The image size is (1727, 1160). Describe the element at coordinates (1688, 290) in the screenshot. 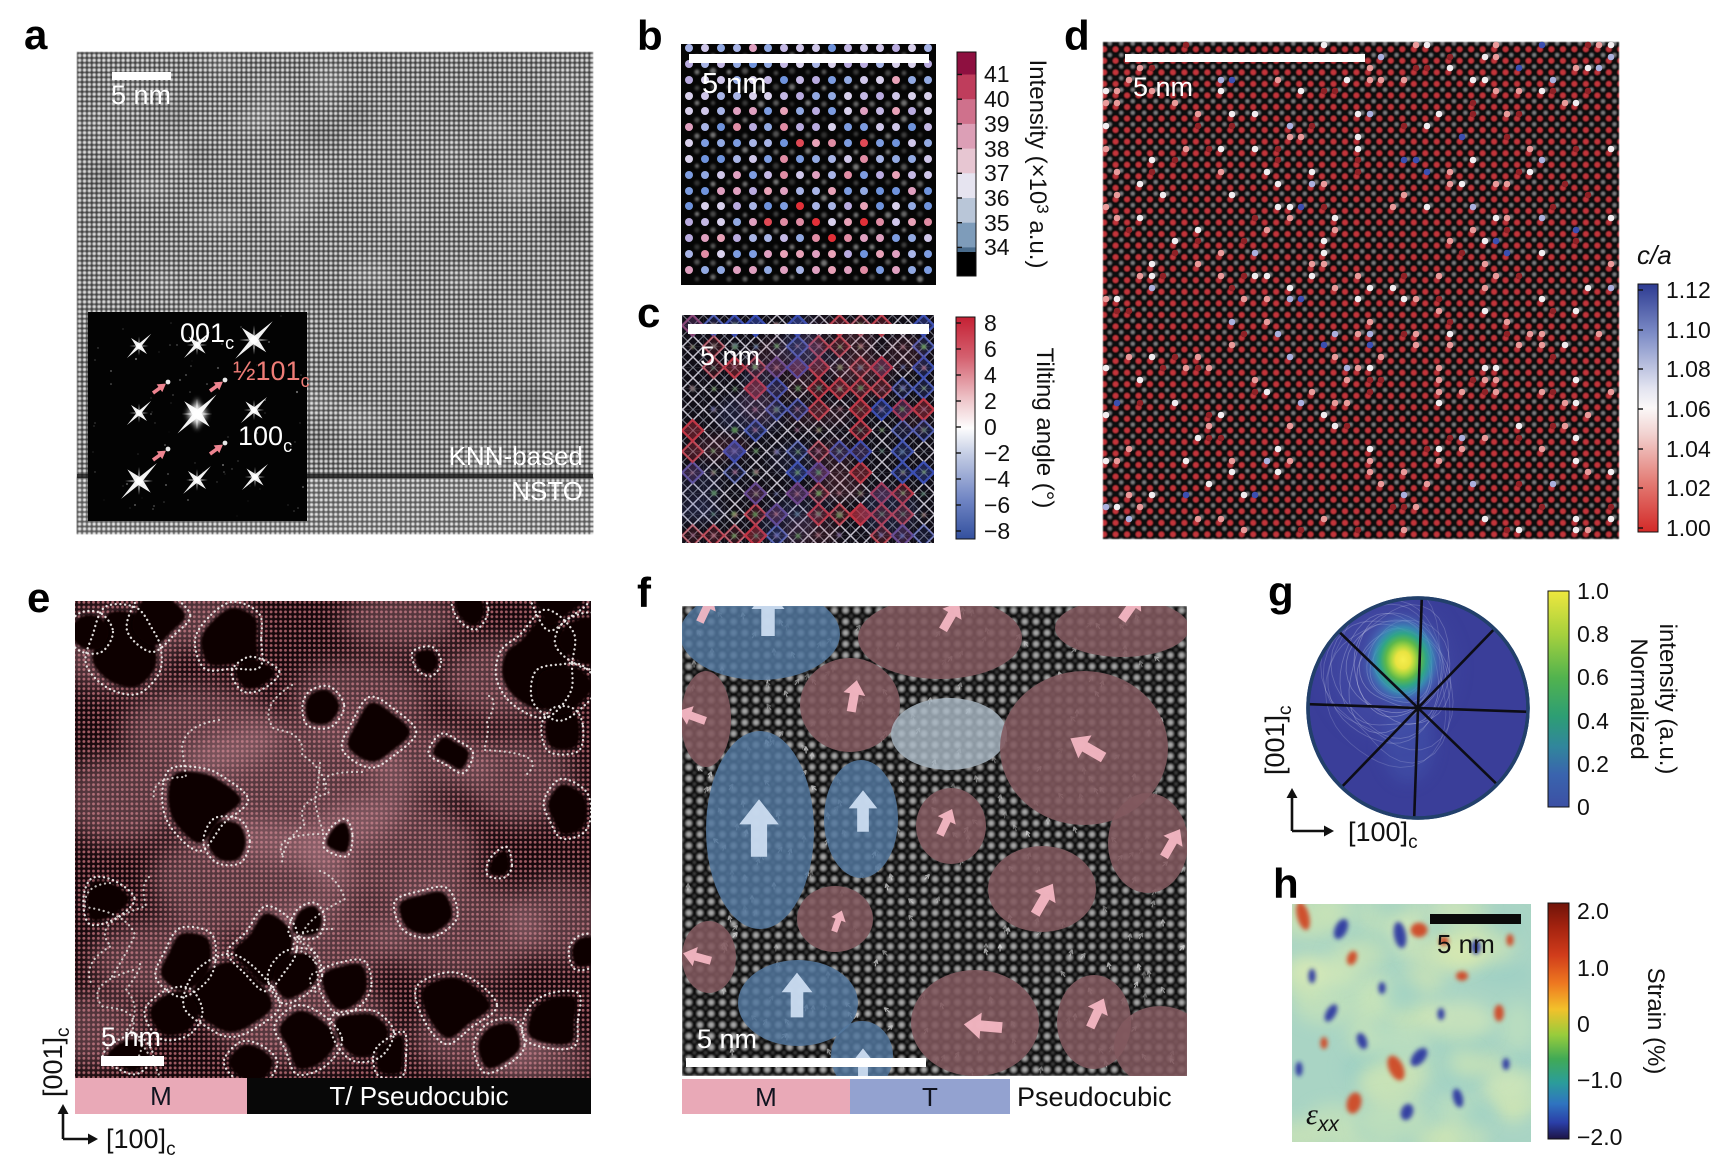

I see `svg-text: 1.12` at that location.